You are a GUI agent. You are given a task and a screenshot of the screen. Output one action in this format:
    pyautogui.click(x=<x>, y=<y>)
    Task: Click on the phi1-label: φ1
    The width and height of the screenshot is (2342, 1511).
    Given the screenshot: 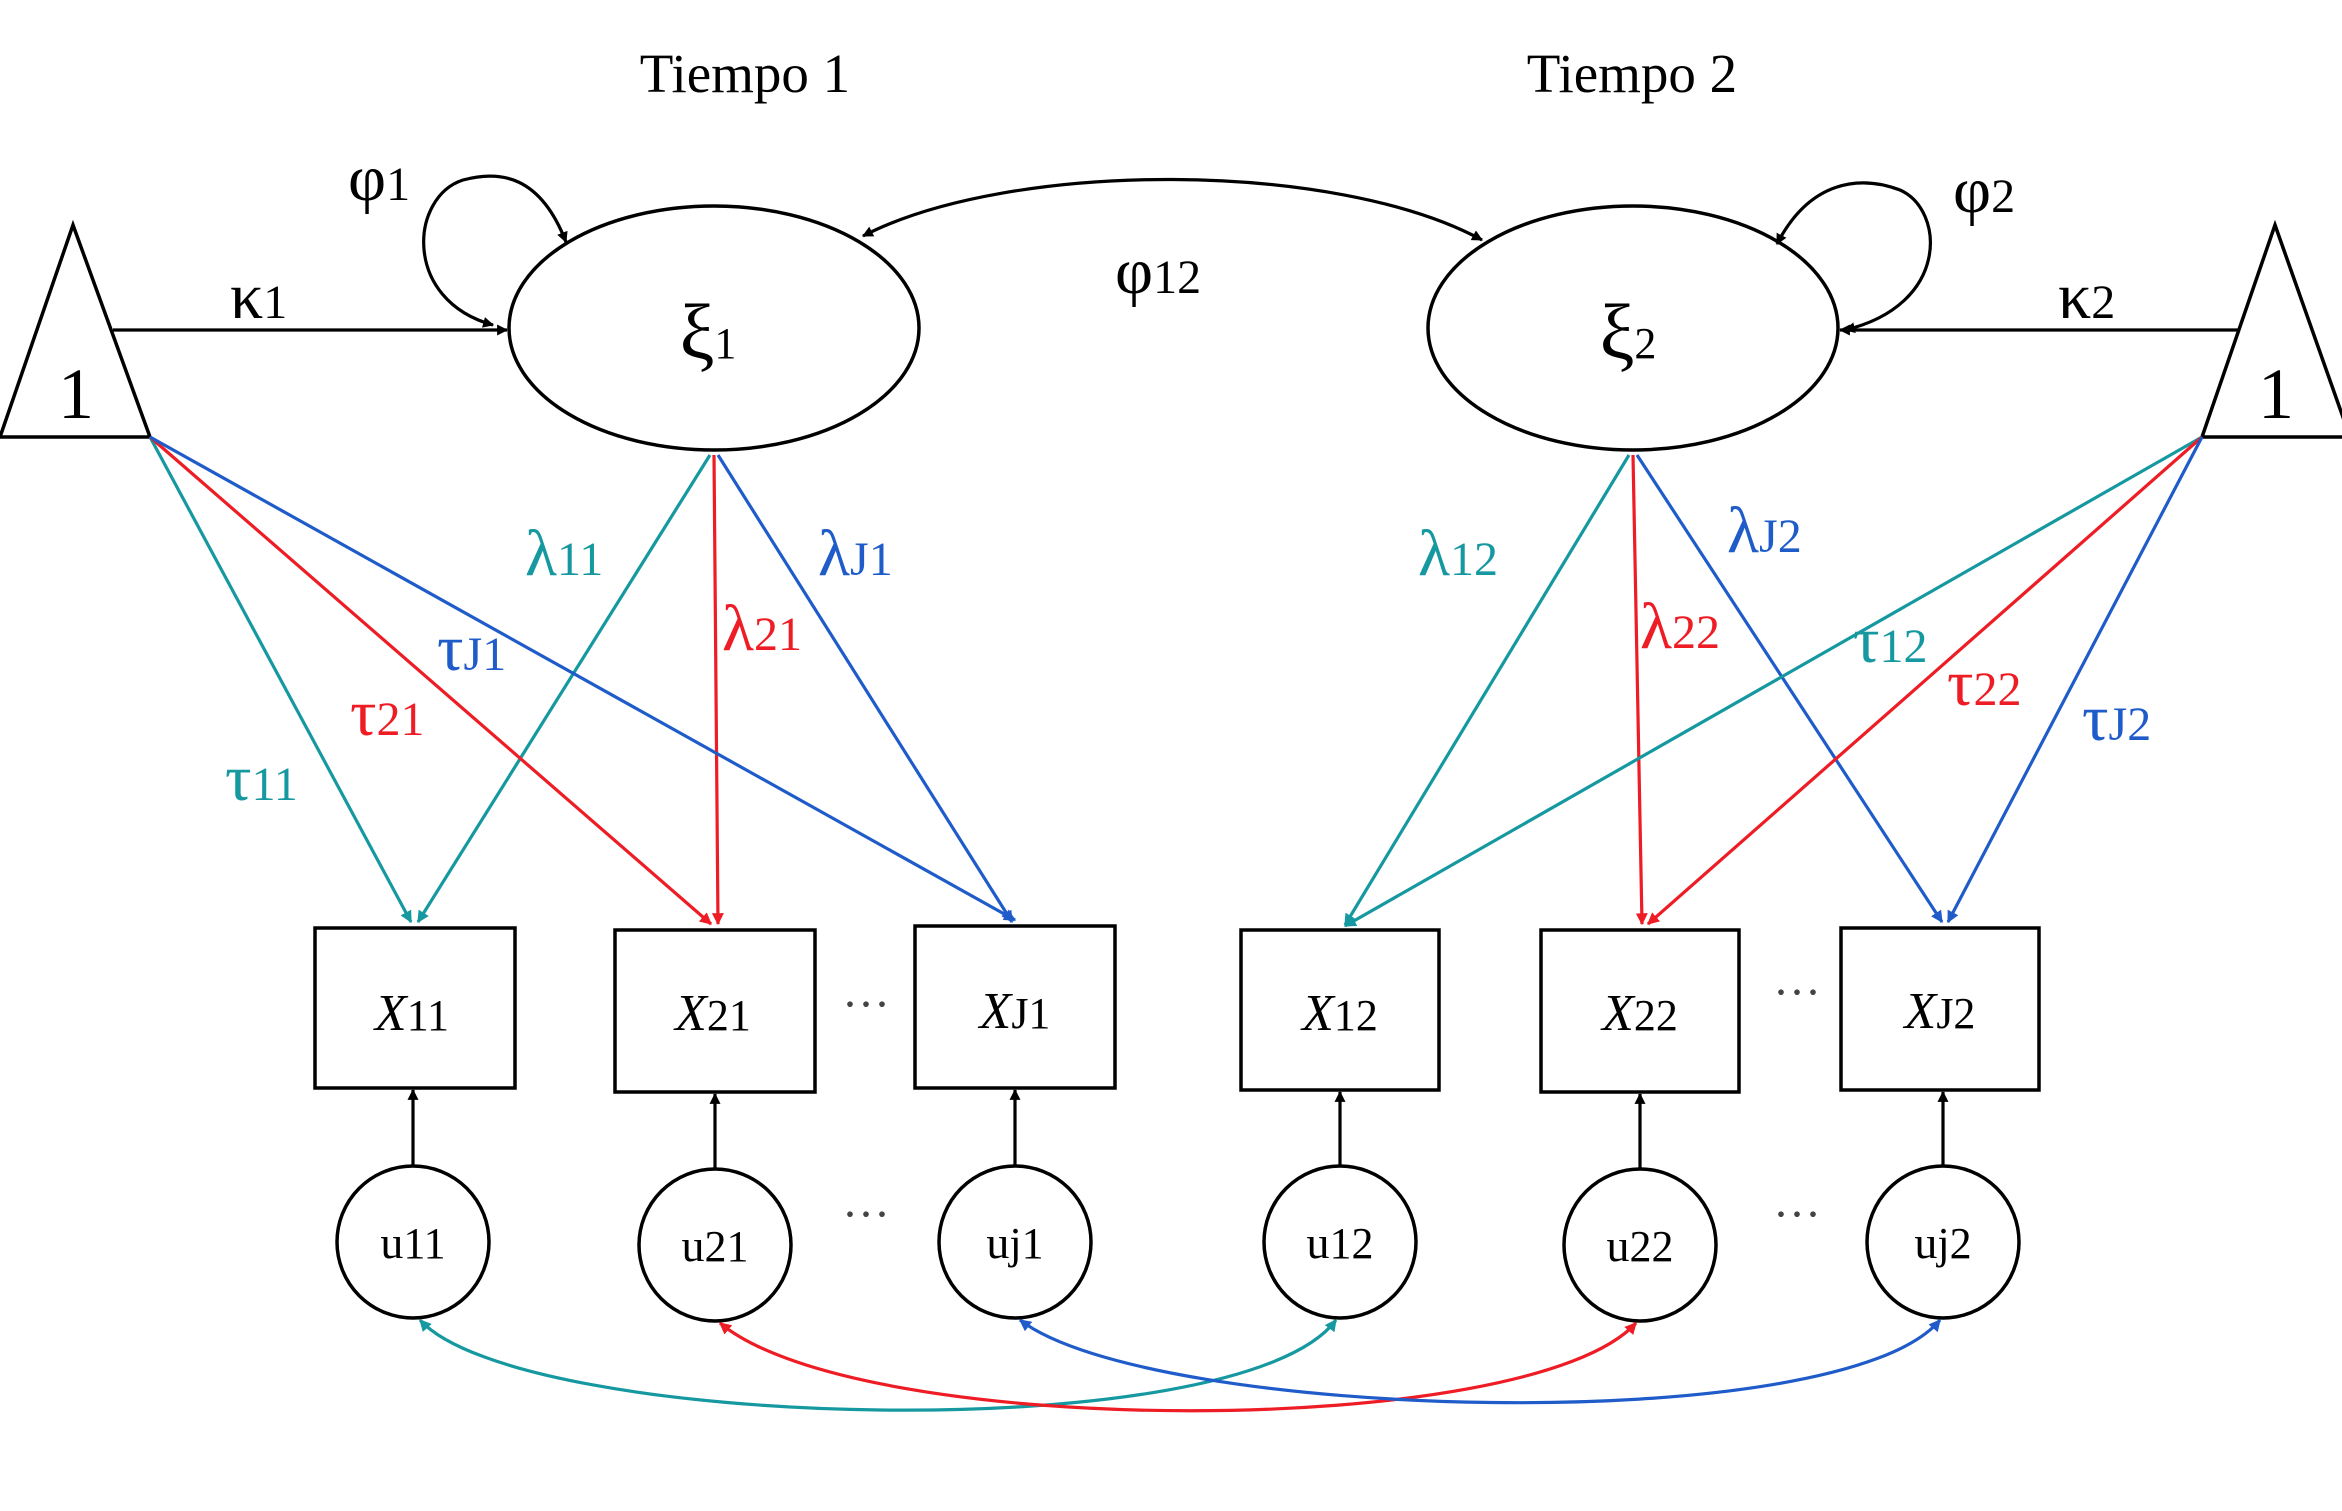 What is the action you would take?
    pyautogui.click(x=379, y=178)
    